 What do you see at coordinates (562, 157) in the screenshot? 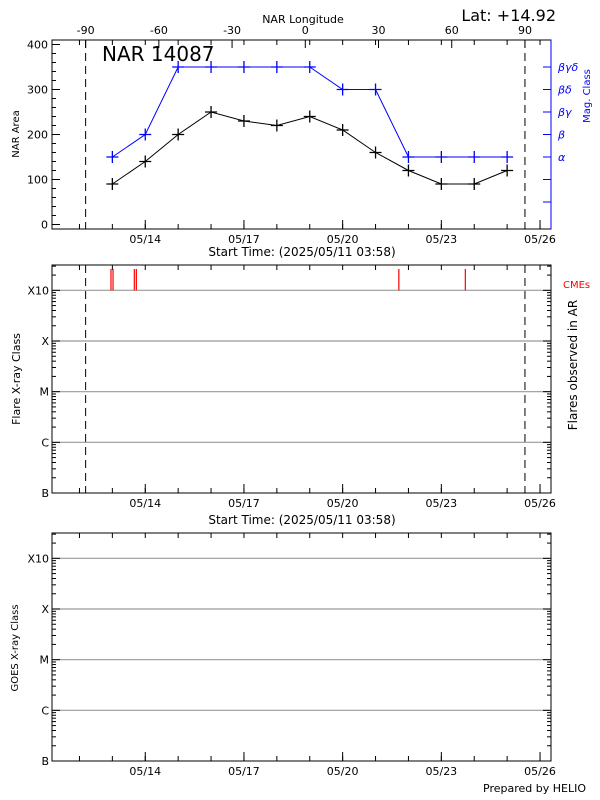
I see `y2-tick-label: α` at bounding box center [562, 157].